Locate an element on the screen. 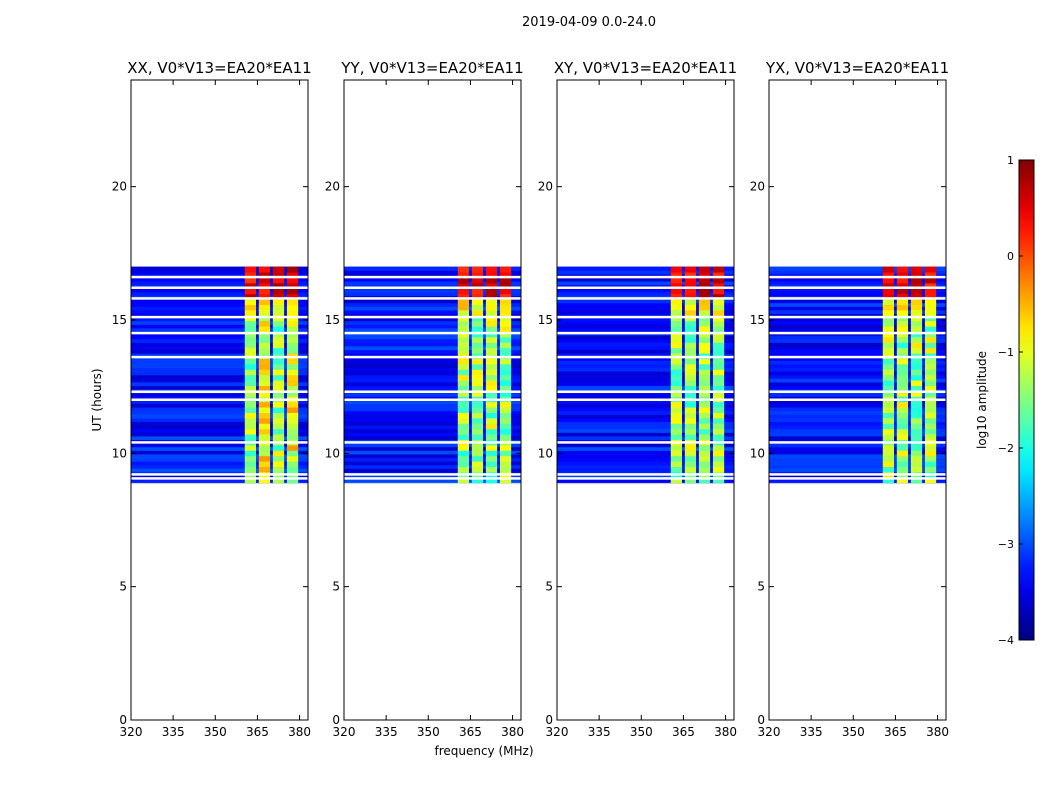 This screenshot has height=804, width=1050. y-tick-label: 5 is located at coordinates (123, 587).